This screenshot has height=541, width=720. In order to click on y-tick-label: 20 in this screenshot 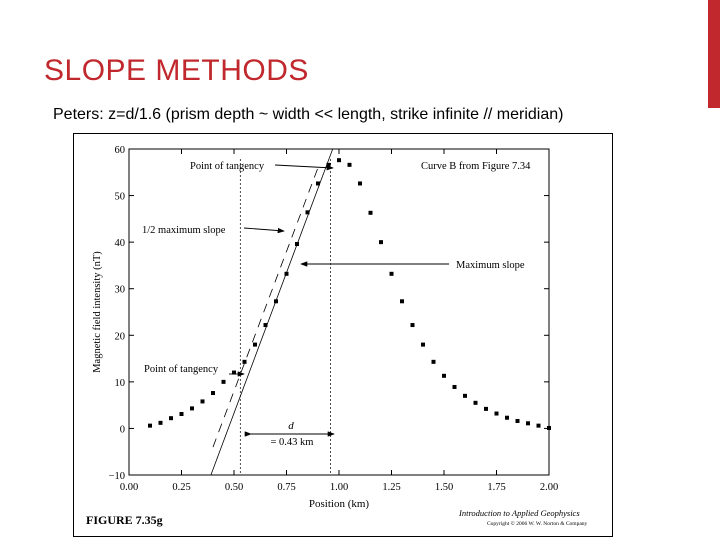, I will do `click(120, 336)`.